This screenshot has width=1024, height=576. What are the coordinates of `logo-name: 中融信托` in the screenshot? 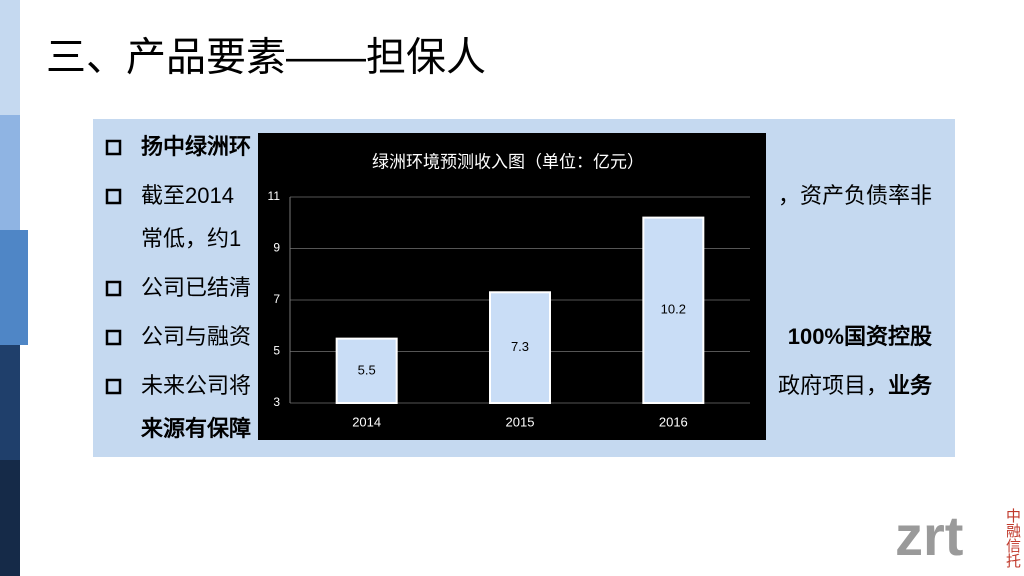 It's located at (1012, 538).